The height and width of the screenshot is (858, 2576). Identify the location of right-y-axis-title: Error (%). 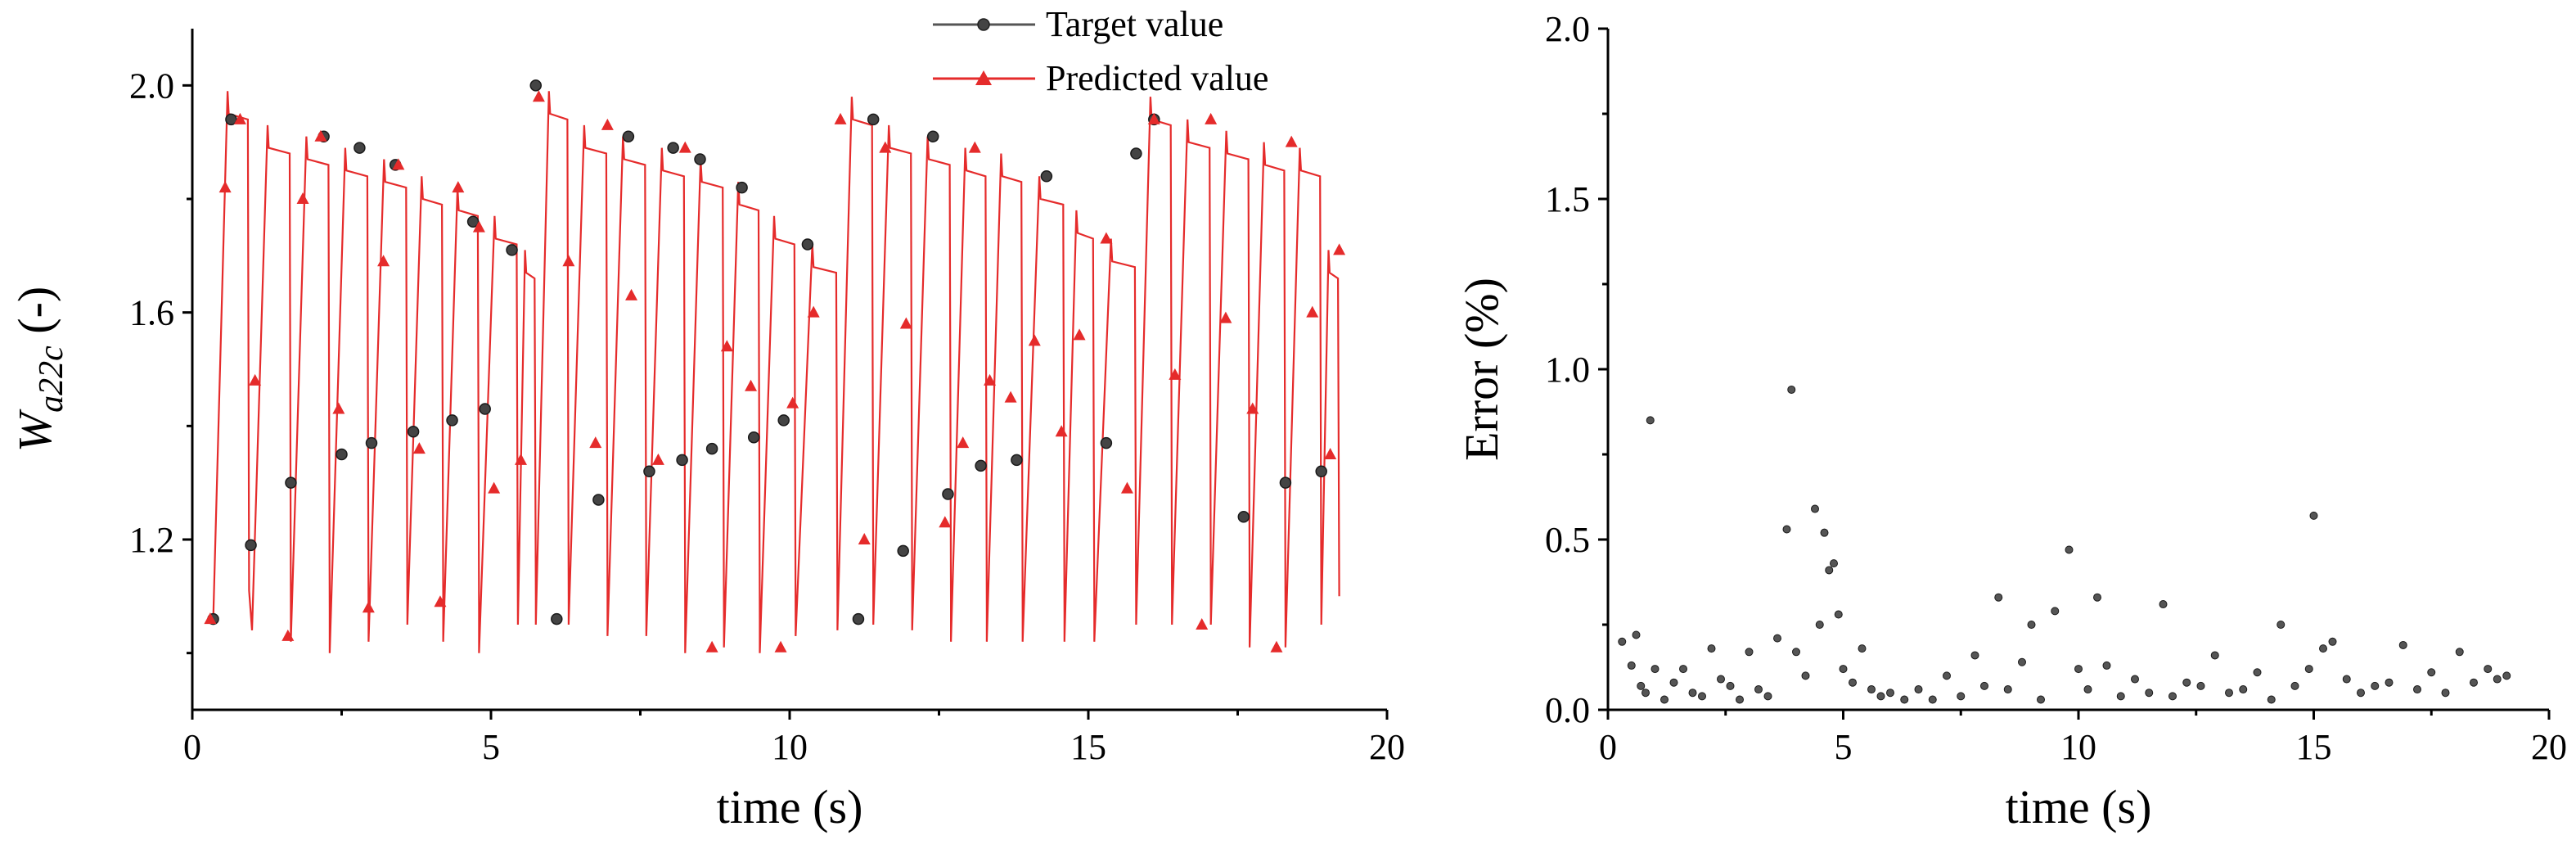
(1481, 369).